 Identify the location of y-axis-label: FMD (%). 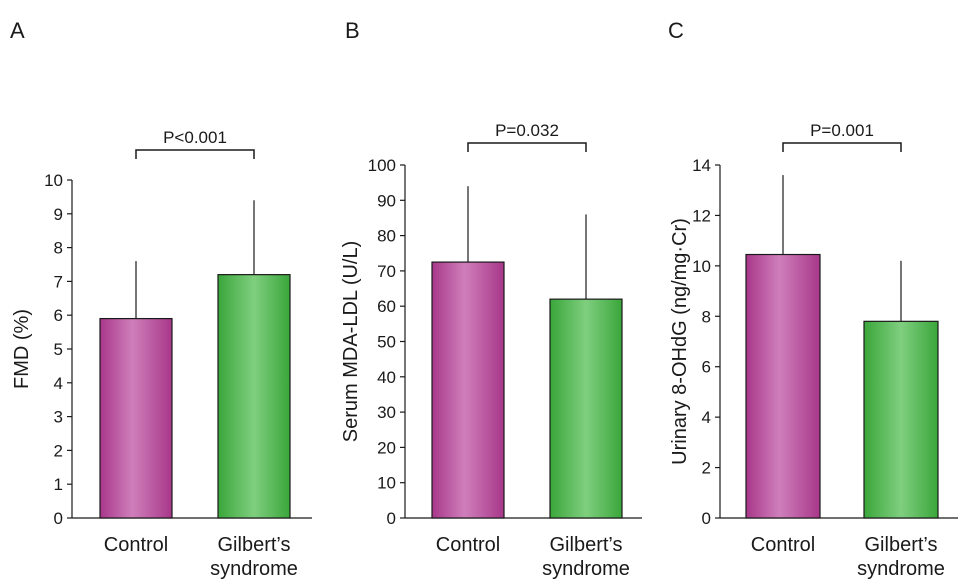
(22, 349).